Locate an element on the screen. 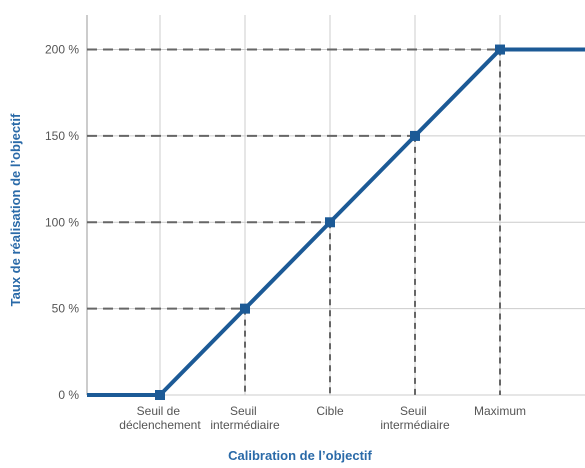 This screenshot has width=585, height=468. y-axis-title: Taux de réalisation de l’objectif is located at coordinates (15, 209).